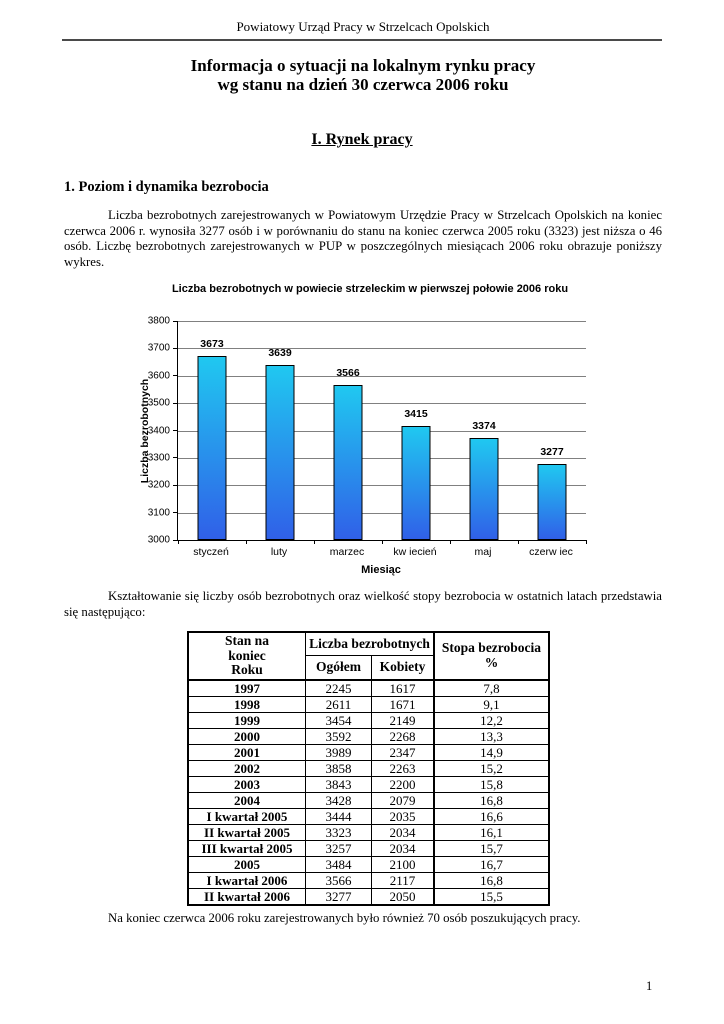 This screenshot has width=724, height=1024. I want to click on table-cell-women: 2263, so click(403, 768).